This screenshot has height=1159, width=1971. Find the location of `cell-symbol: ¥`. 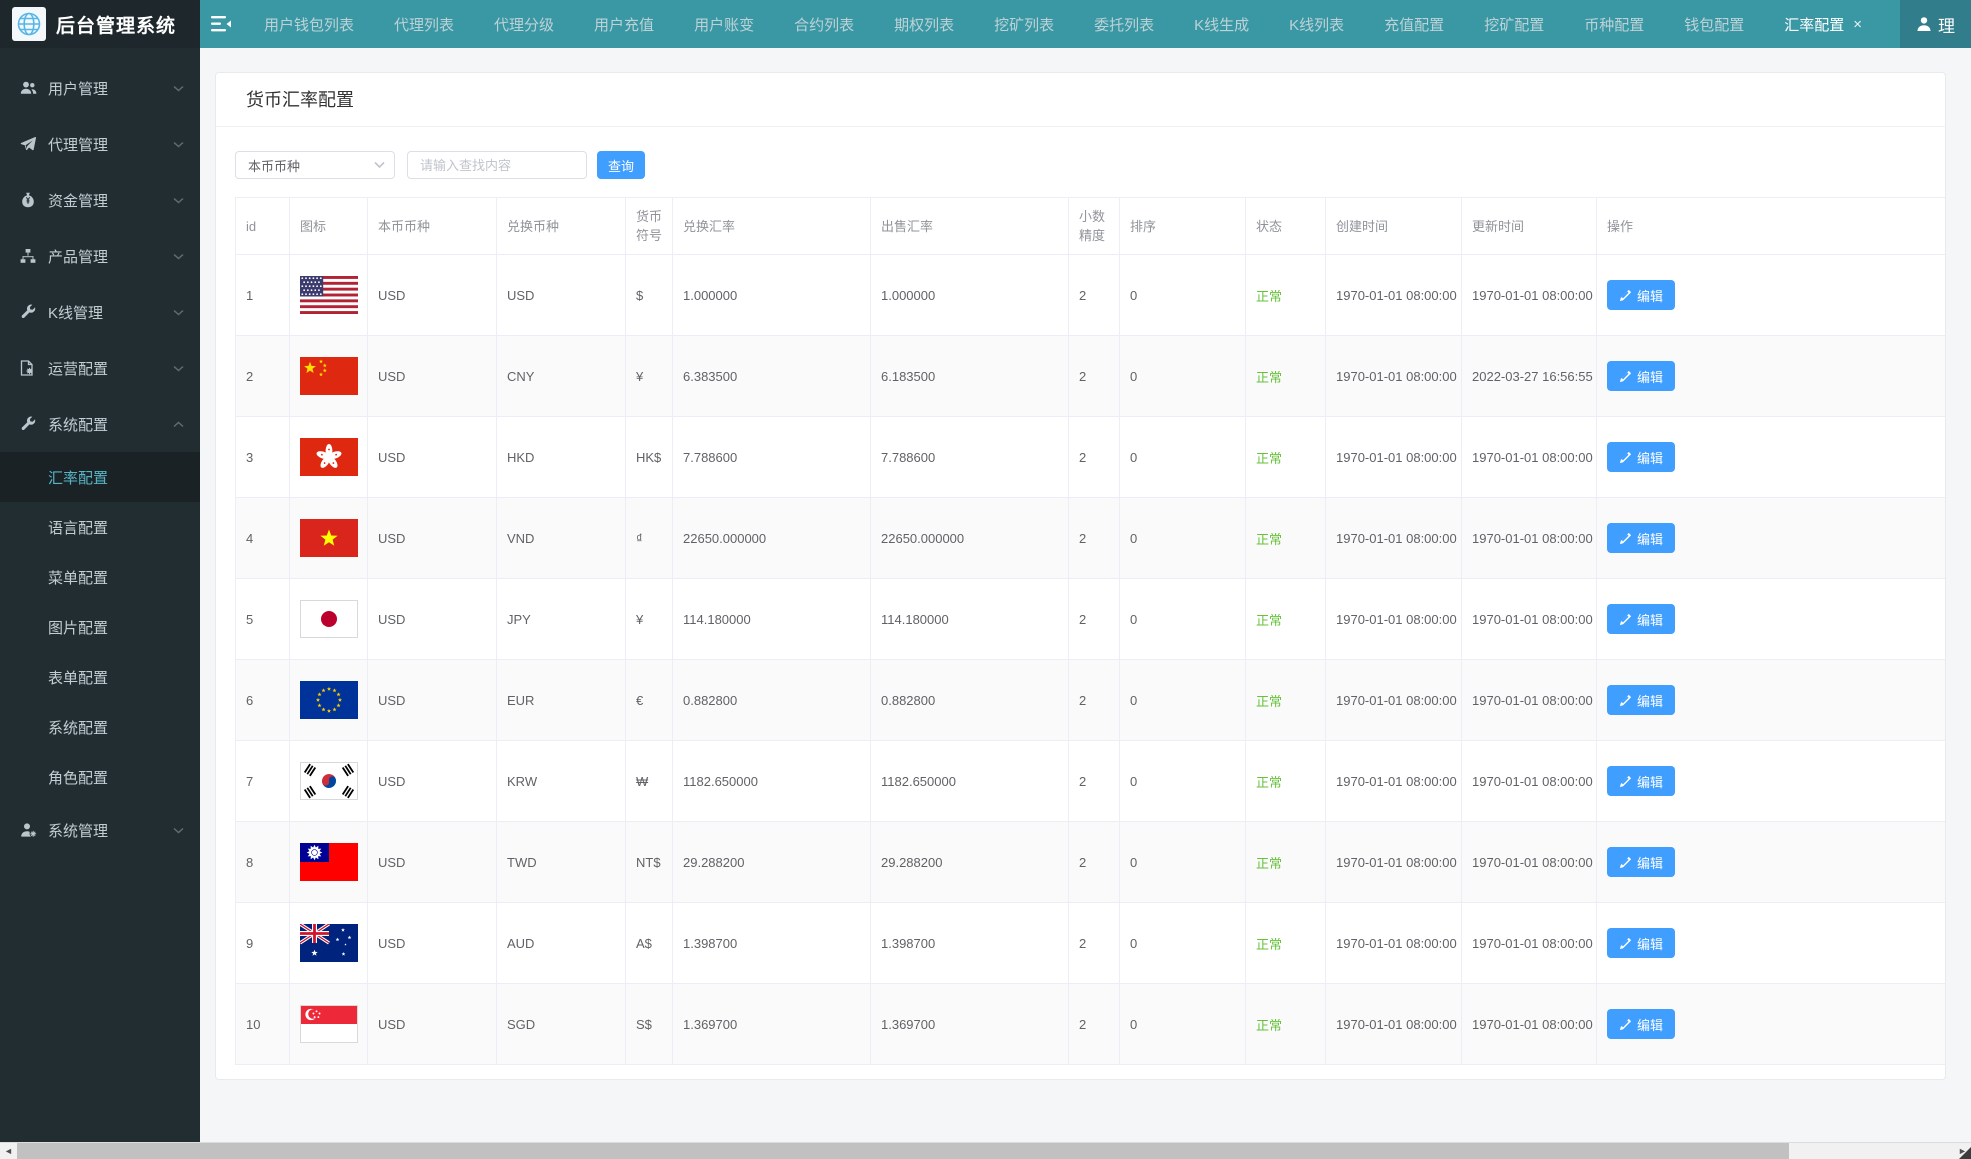

cell-symbol: ¥ is located at coordinates (649, 376).